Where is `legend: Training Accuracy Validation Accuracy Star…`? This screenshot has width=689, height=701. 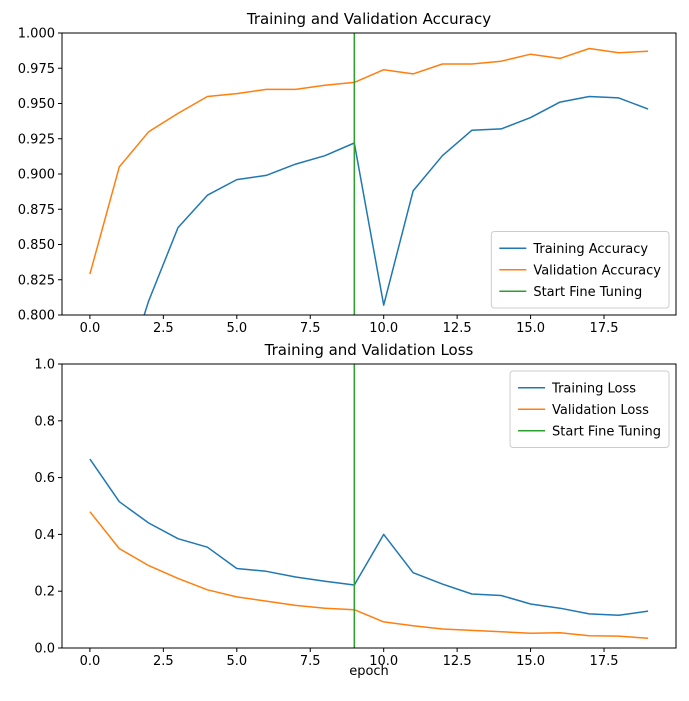 legend: Training Accuracy Validation Accuracy Star… is located at coordinates (580, 270).